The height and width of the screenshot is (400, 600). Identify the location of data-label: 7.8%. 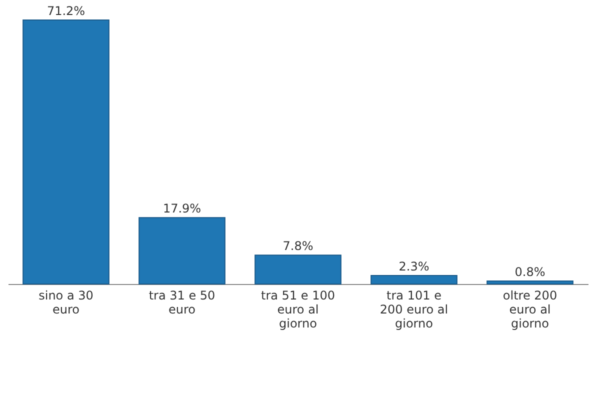
(298, 246).